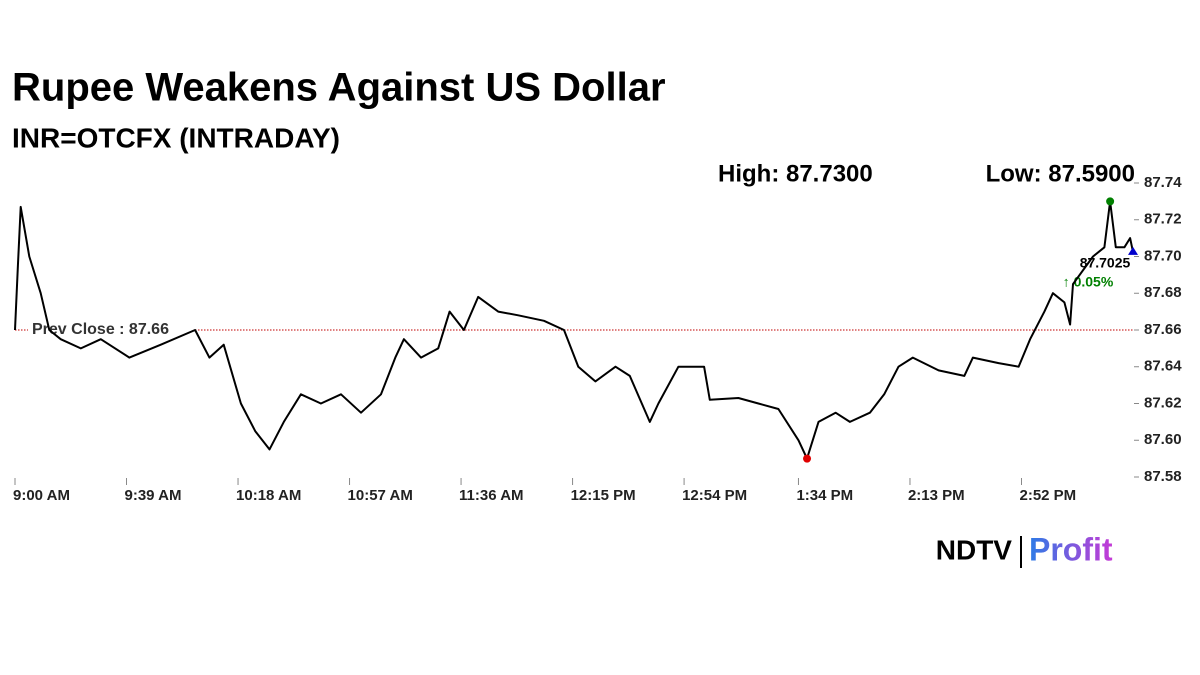 This screenshot has width=1200, height=675. Describe the element at coordinates (41, 495) in the screenshot. I see `x-tick-label: 9:00 AM` at that location.